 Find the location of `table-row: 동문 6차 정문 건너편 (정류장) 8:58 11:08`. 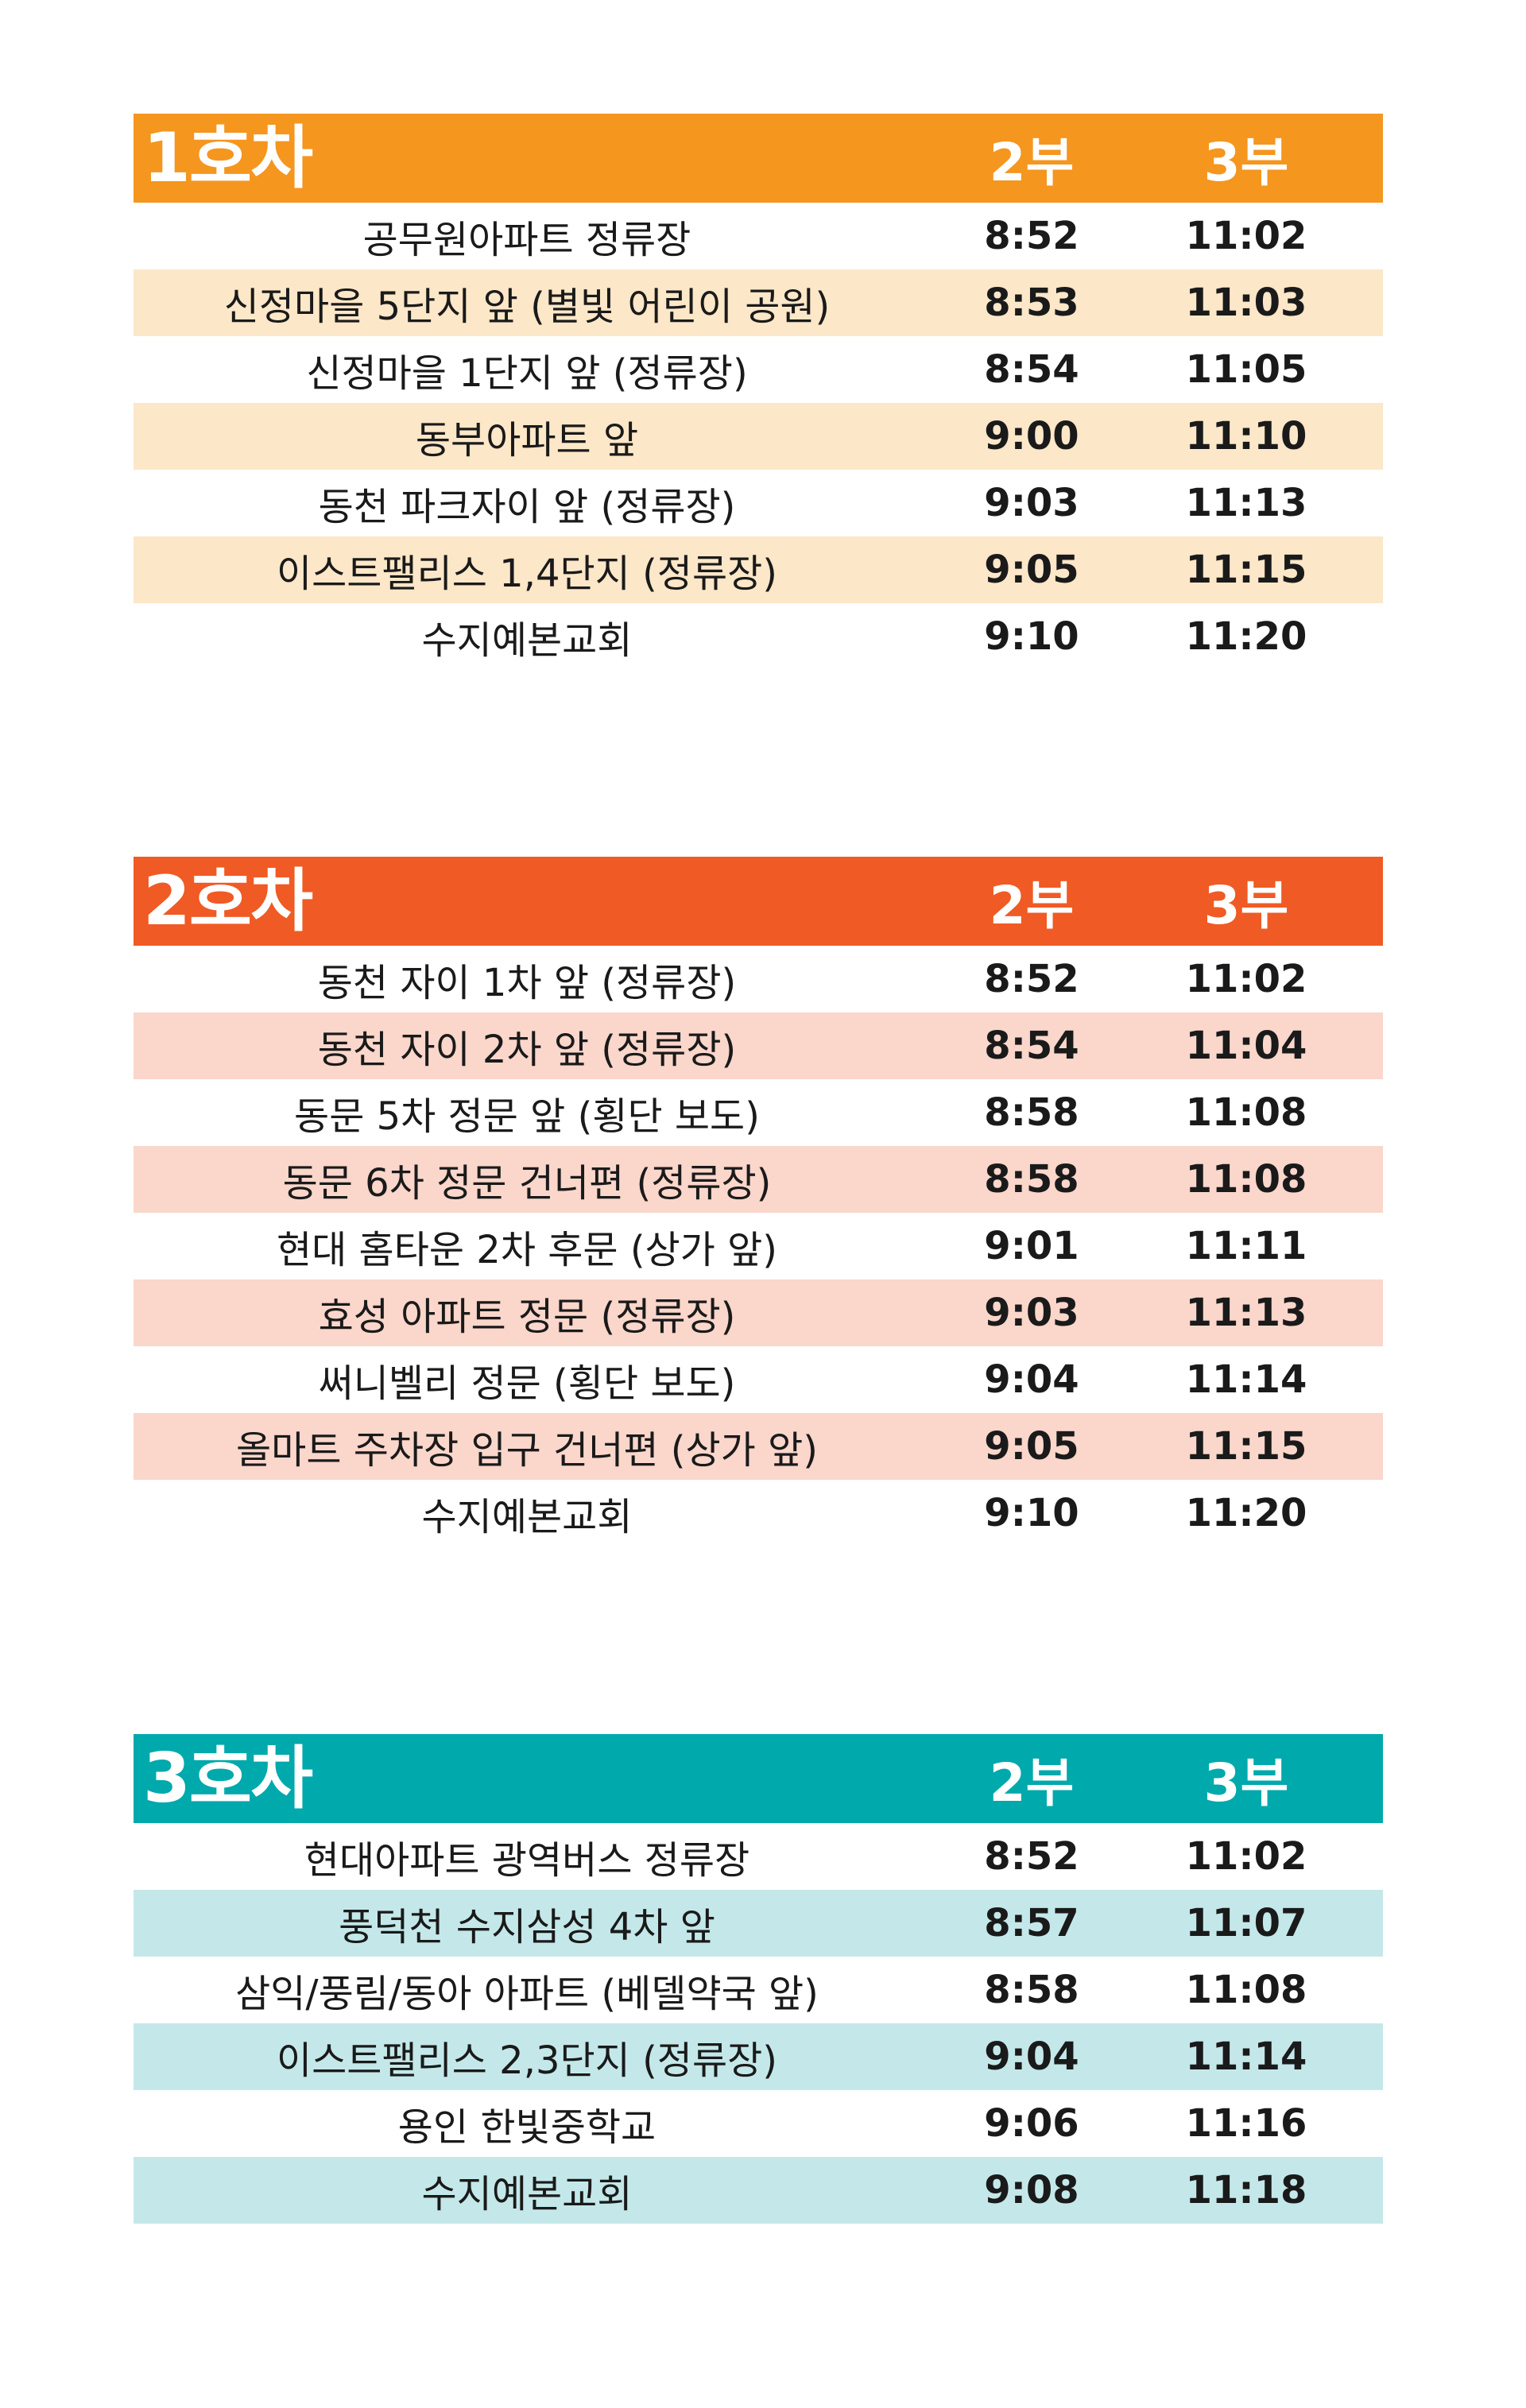

table-row: 동문 6차 정문 건너편 (정류장) 8:58 11:08 is located at coordinates (759, 1180).